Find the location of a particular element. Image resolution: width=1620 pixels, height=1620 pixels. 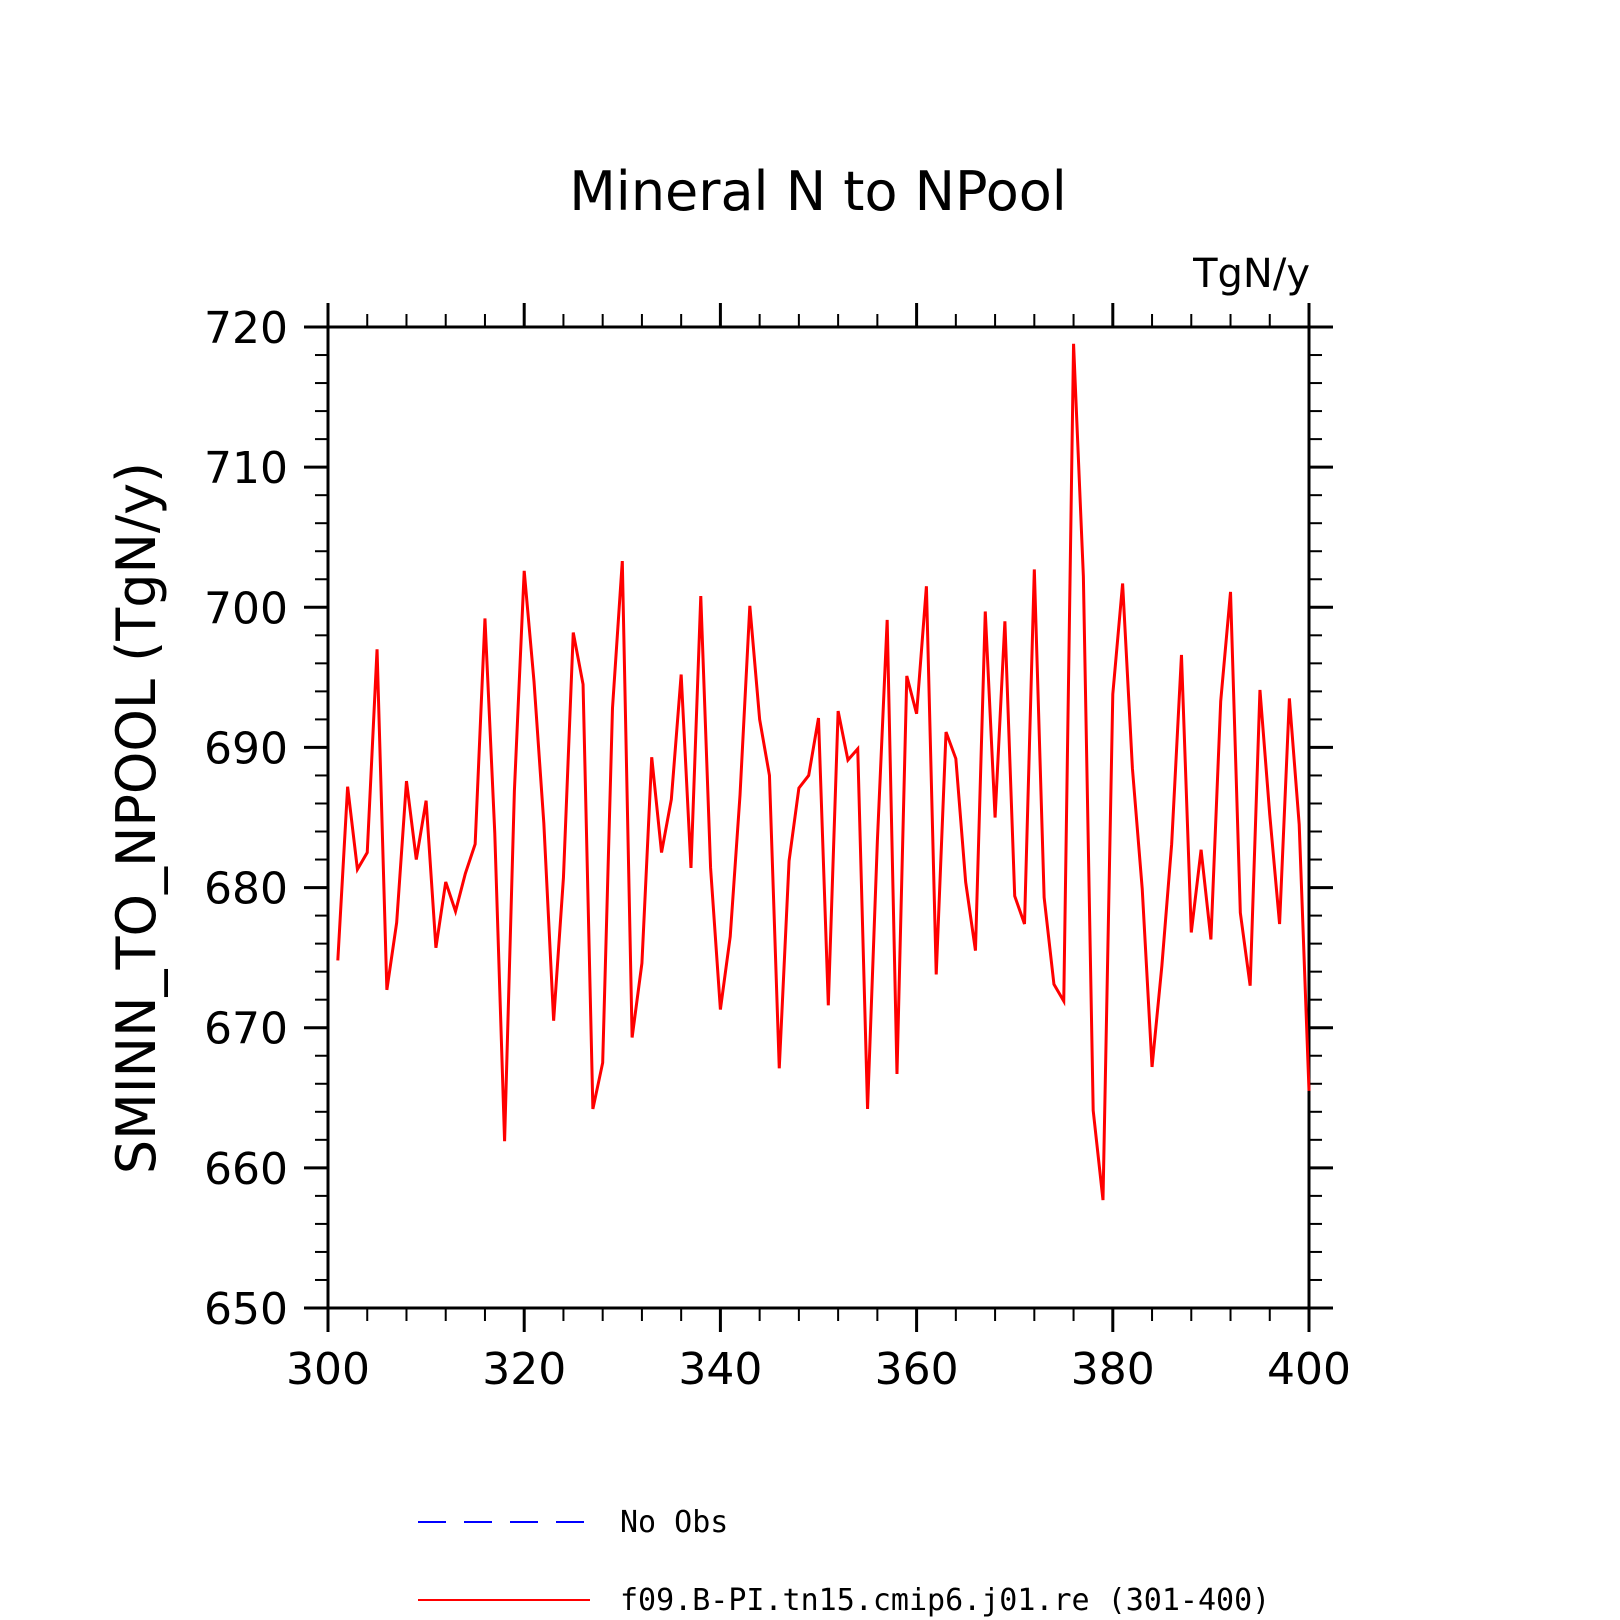

y-tick-label: 700 is located at coordinates (246, 608).